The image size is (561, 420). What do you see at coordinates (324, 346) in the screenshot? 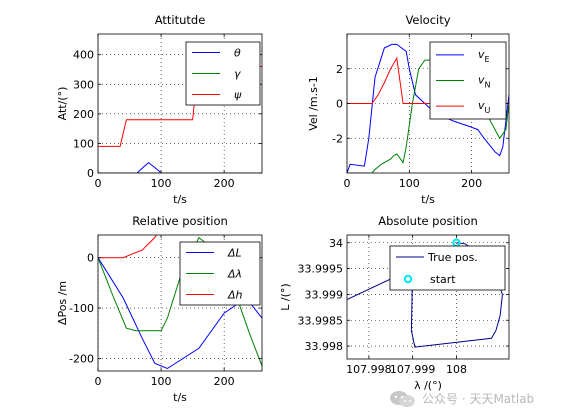
I see `y-tick-label: 33.998` at bounding box center [324, 346].